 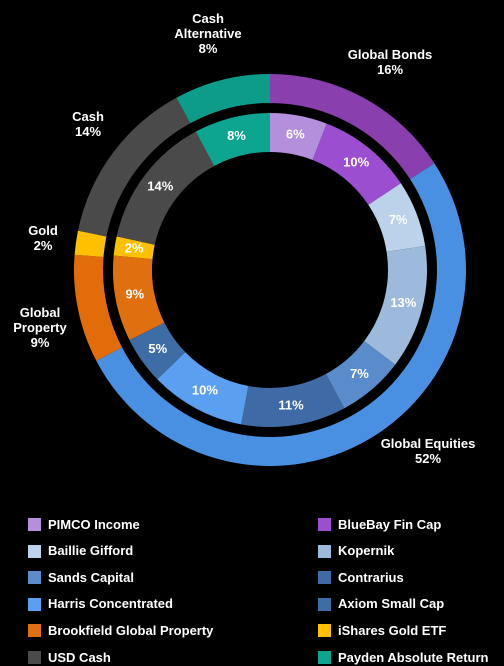 What do you see at coordinates (390, 69) in the screenshot?
I see `outer-label-value: 16%` at bounding box center [390, 69].